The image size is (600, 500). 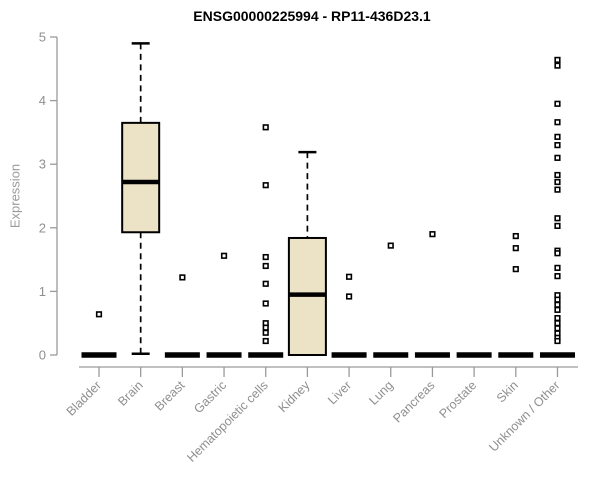 I want to click on y-tick-label: 5, so click(x=42, y=37).